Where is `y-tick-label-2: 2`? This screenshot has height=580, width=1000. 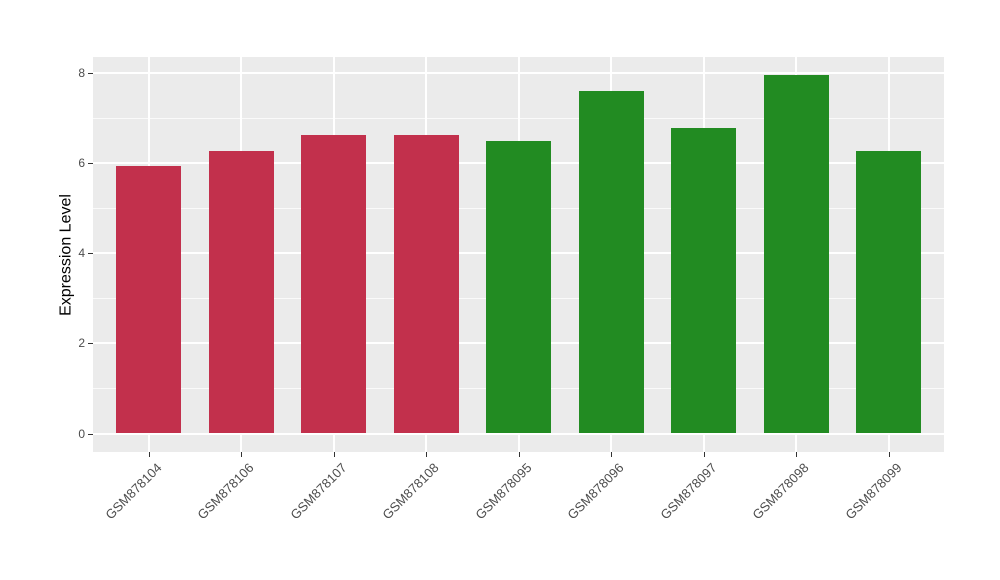 y-tick-label-2: 2 is located at coordinates (81, 343).